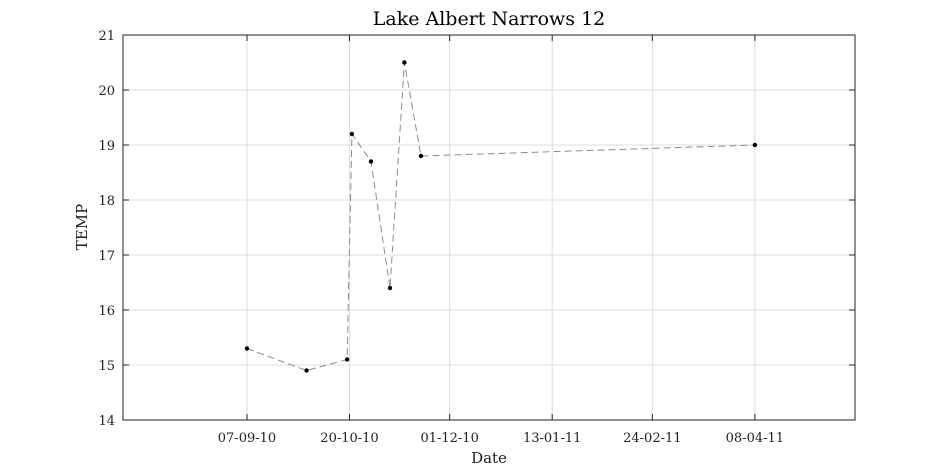 The width and height of the screenshot is (945, 472). Describe the element at coordinates (552, 438) in the screenshot. I see `x-tick-label: 13-01-11` at that location.